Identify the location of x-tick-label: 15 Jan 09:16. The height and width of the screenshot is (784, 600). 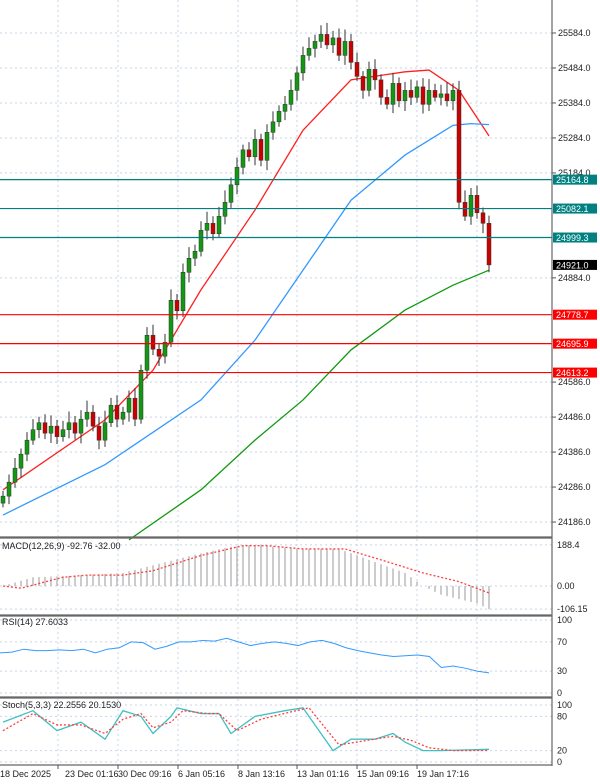
(383, 774).